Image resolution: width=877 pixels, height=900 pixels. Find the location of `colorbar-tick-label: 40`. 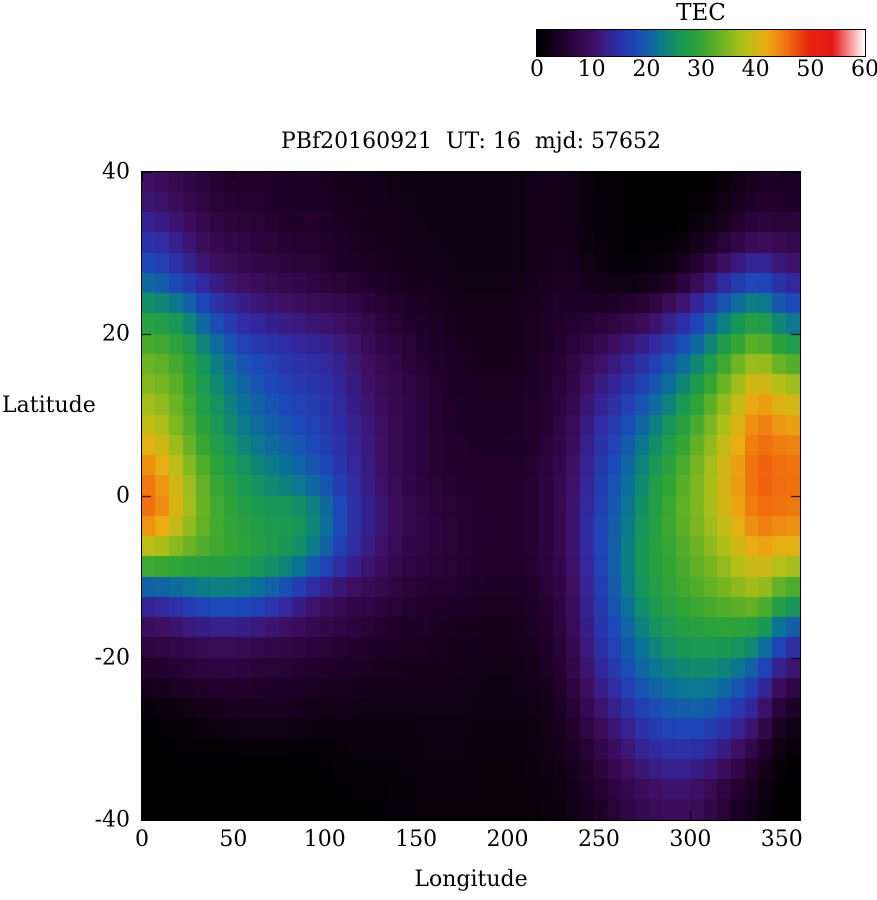

colorbar-tick-label: 40 is located at coordinates (755, 69).